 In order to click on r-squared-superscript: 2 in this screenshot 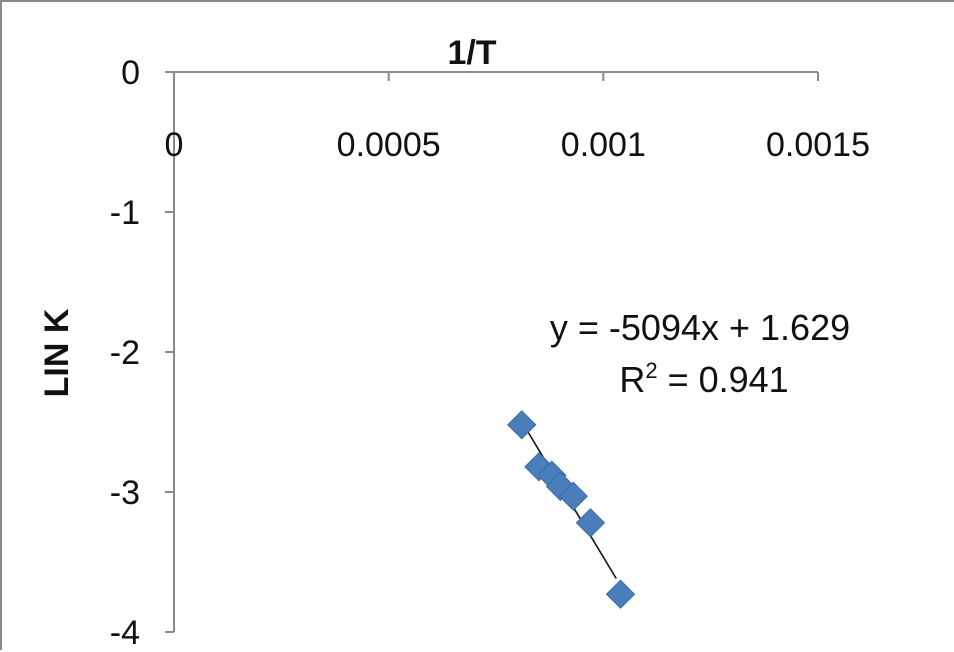, I will do `click(651, 370)`.